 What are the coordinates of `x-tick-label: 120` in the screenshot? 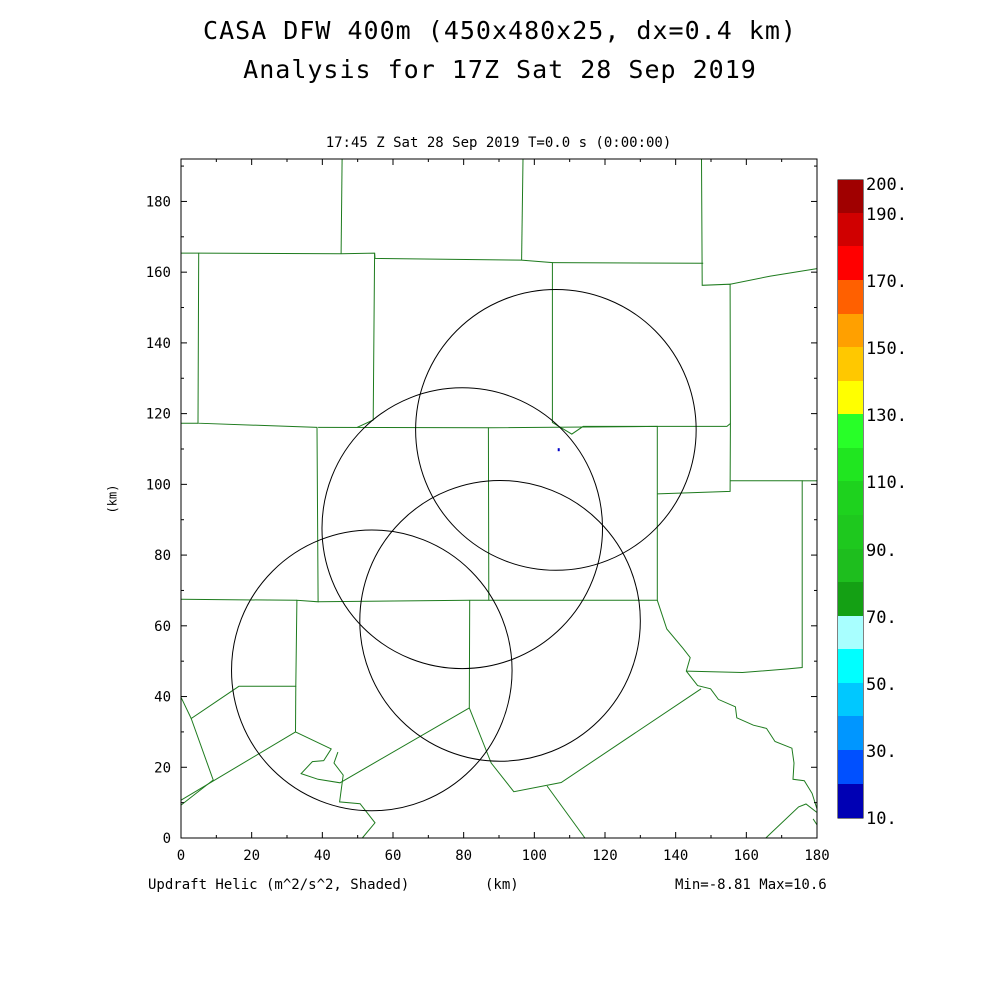 It's located at (604, 856).